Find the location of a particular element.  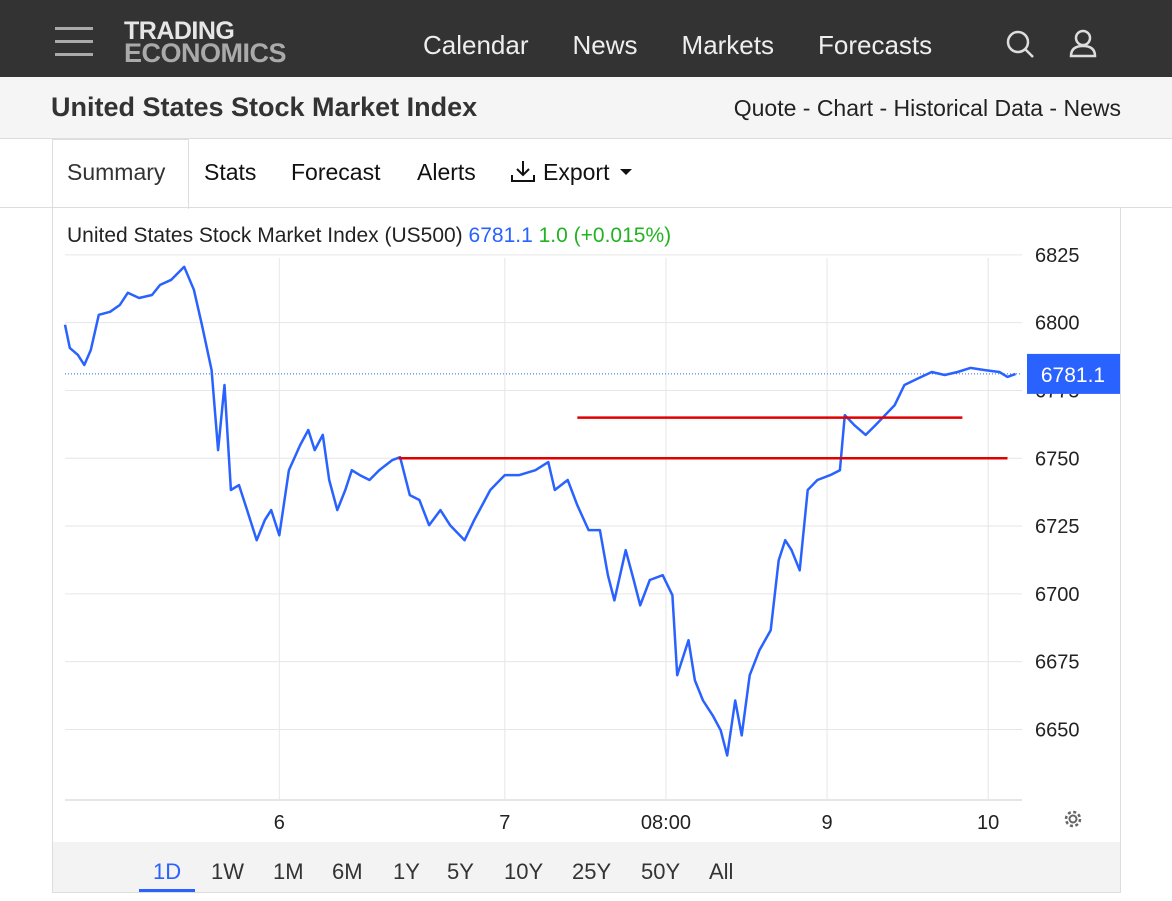

nav-links: Calendar News Markets Forecasts is located at coordinates (677, 45).